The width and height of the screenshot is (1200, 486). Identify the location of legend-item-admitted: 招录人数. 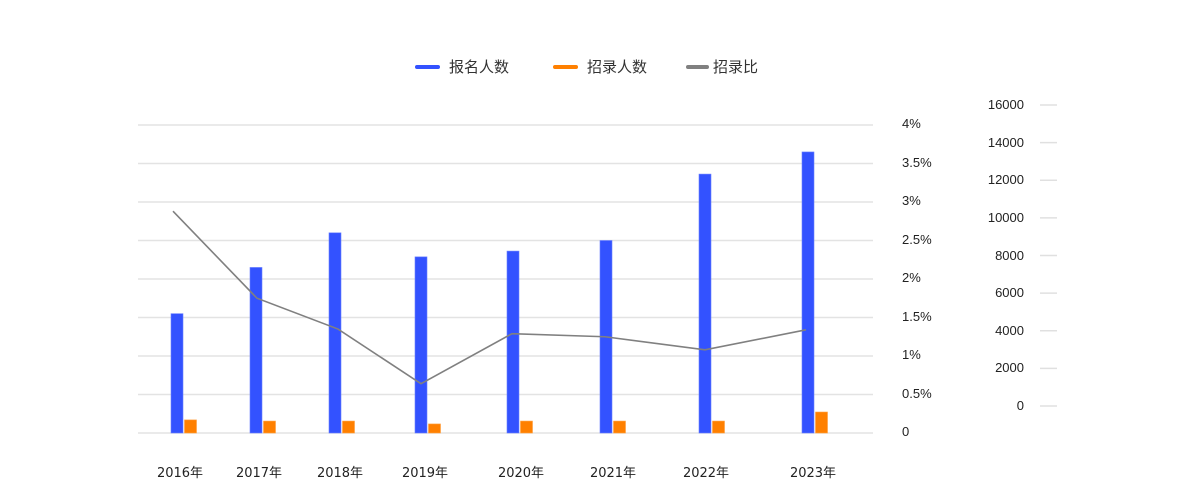
(600, 66).